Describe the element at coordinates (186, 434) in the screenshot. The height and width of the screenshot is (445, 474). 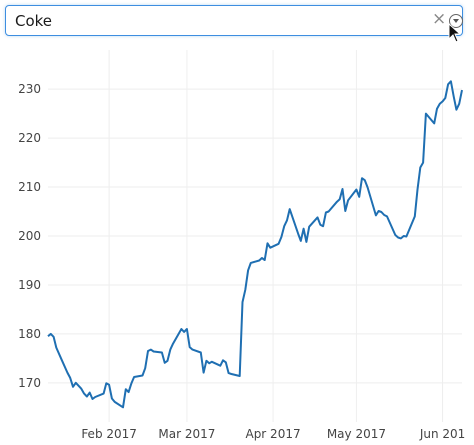
I see `x-tick-label: Mar 2017` at that location.